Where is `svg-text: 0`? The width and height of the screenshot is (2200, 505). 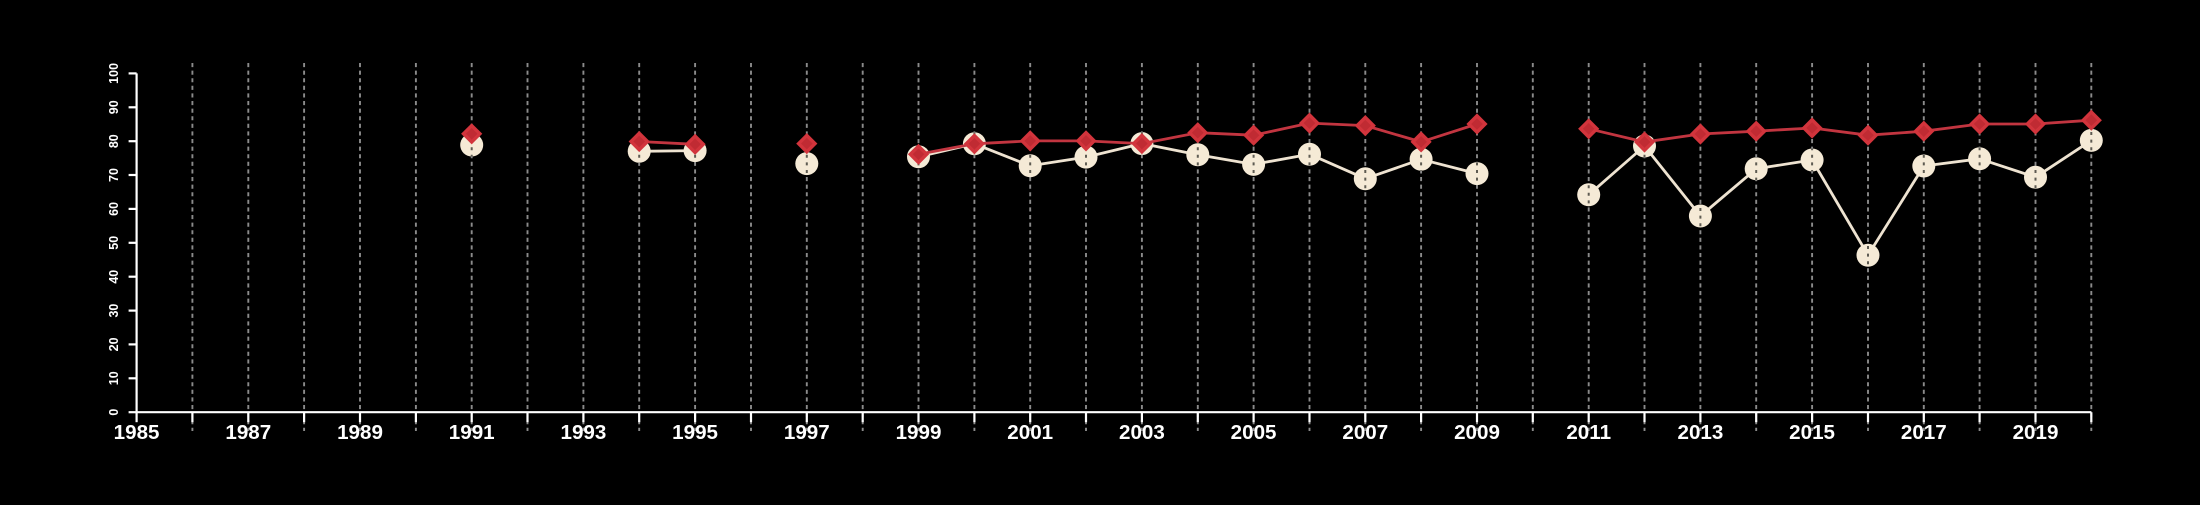 svg-text: 0 is located at coordinates (114, 412).